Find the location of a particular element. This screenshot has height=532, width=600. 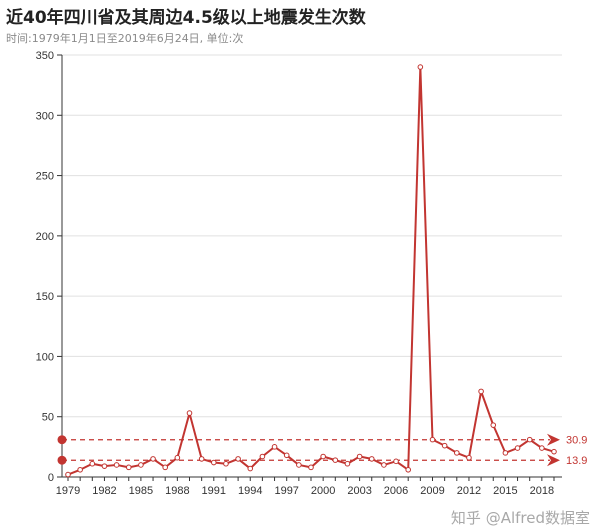

x-tick-label: 1997 is located at coordinates (286, 491).